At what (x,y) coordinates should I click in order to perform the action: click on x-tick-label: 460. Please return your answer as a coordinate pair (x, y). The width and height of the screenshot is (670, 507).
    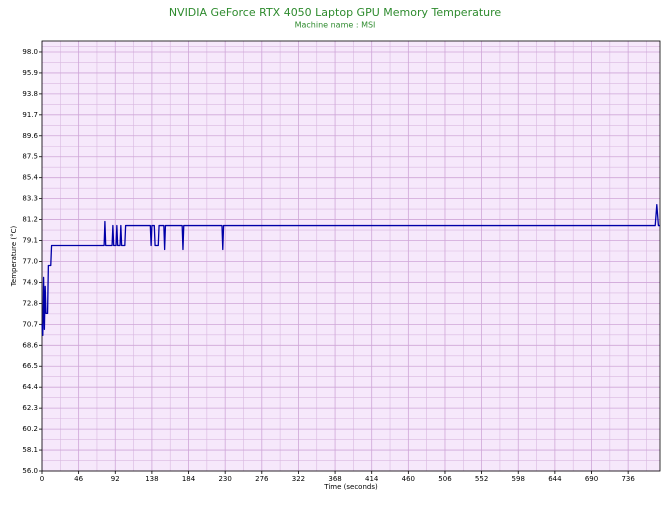
    Looking at the image, I should click on (408, 479).